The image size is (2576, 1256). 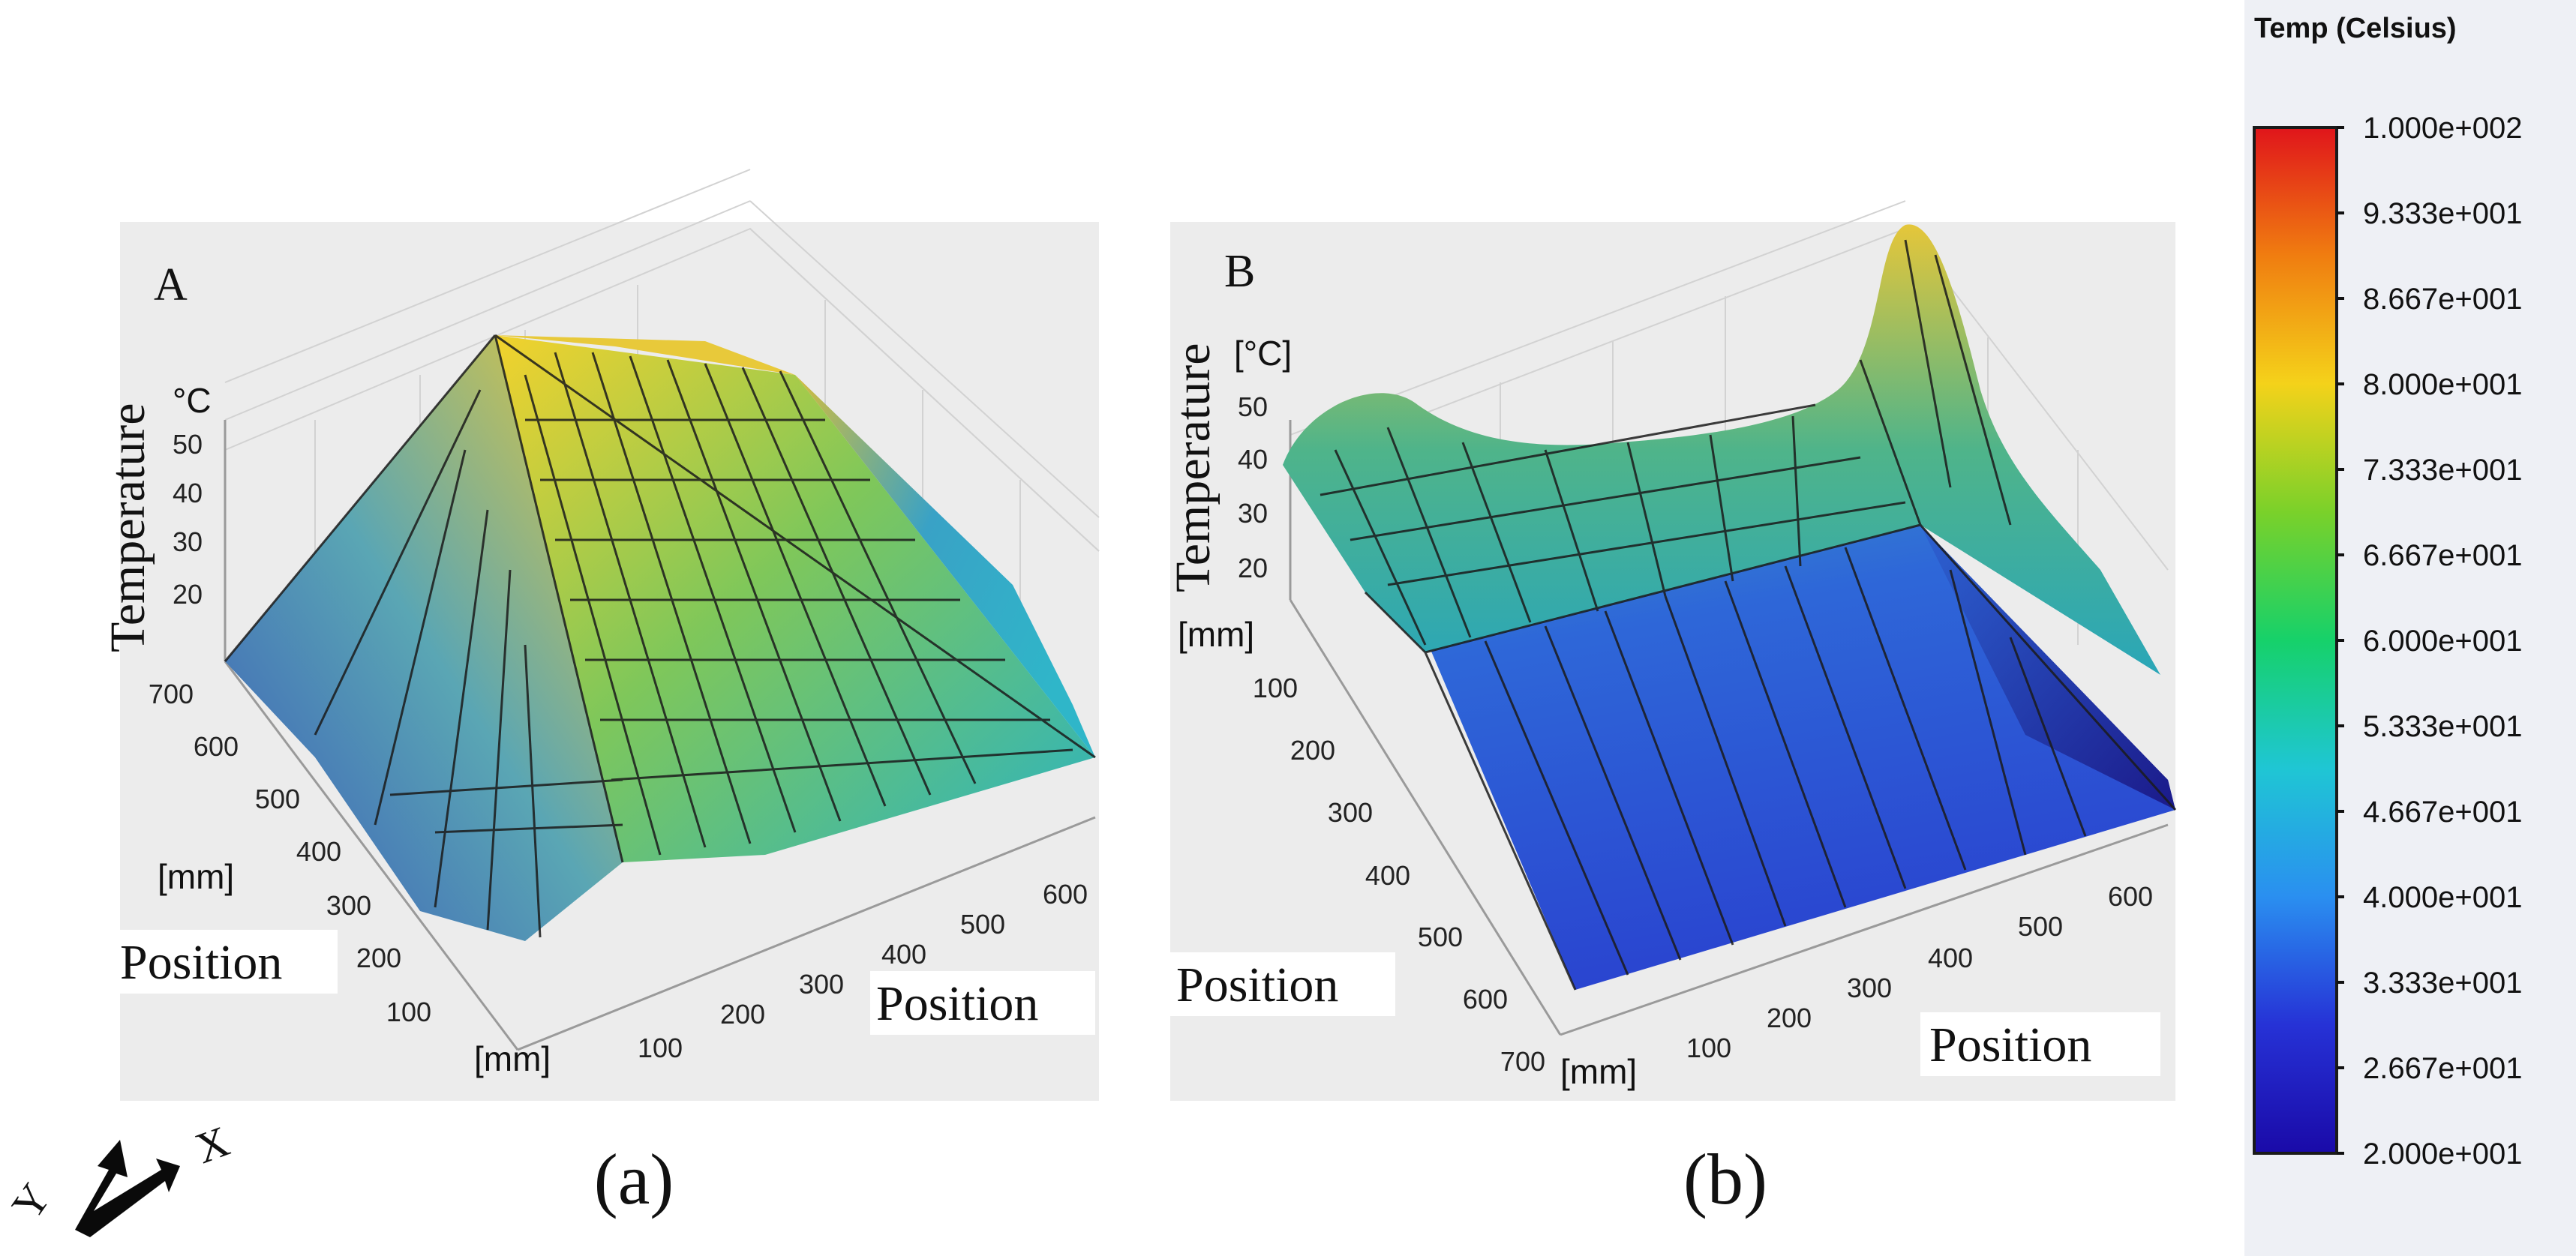 I want to click on panel-b-z-label: Temperature, so click(x=1193, y=467).